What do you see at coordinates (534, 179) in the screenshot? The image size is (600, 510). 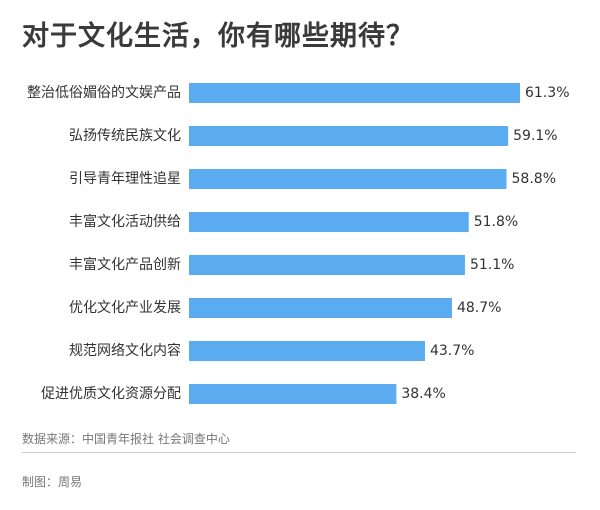 I see `value-label: 58.8%` at bounding box center [534, 179].